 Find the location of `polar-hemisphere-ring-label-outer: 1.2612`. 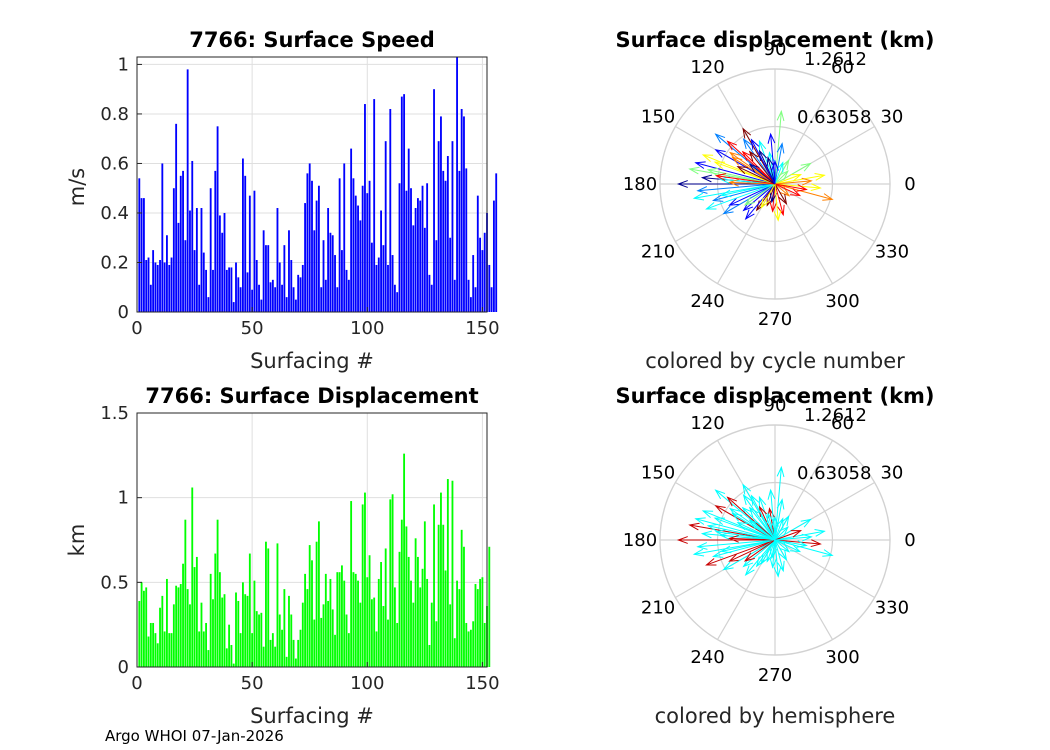

polar-hemisphere-ring-label-outer: 1.2612 is located at coordinates (835, 415).